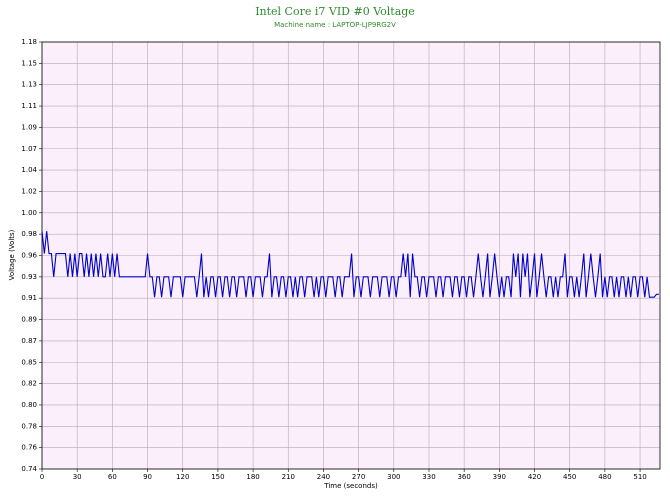  I want to click on y-tick-label: 0.96, so click(29, 256).